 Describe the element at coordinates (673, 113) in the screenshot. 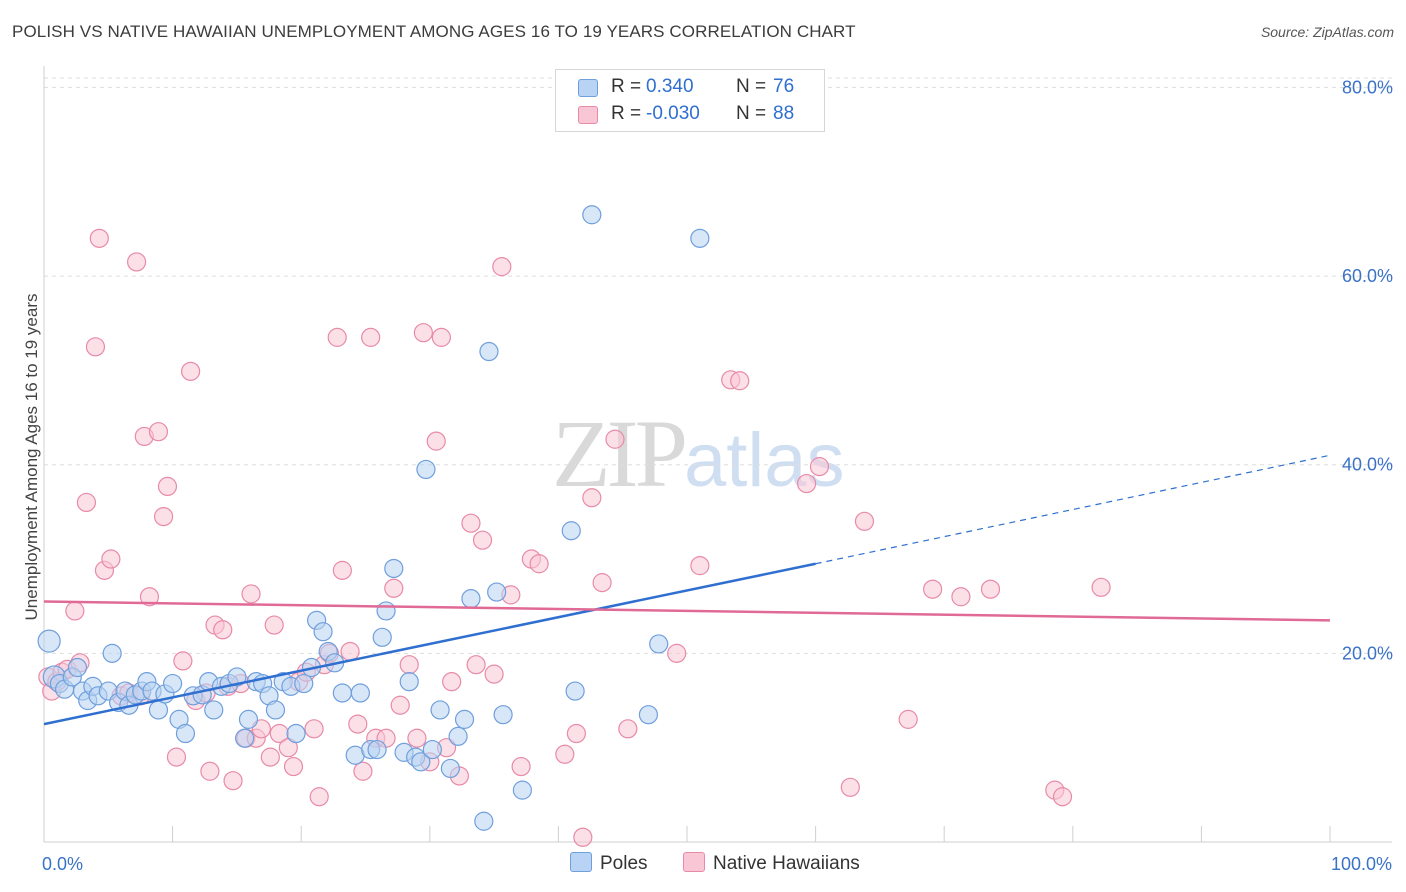

I see `legend-r-value: -0.030` at that location.